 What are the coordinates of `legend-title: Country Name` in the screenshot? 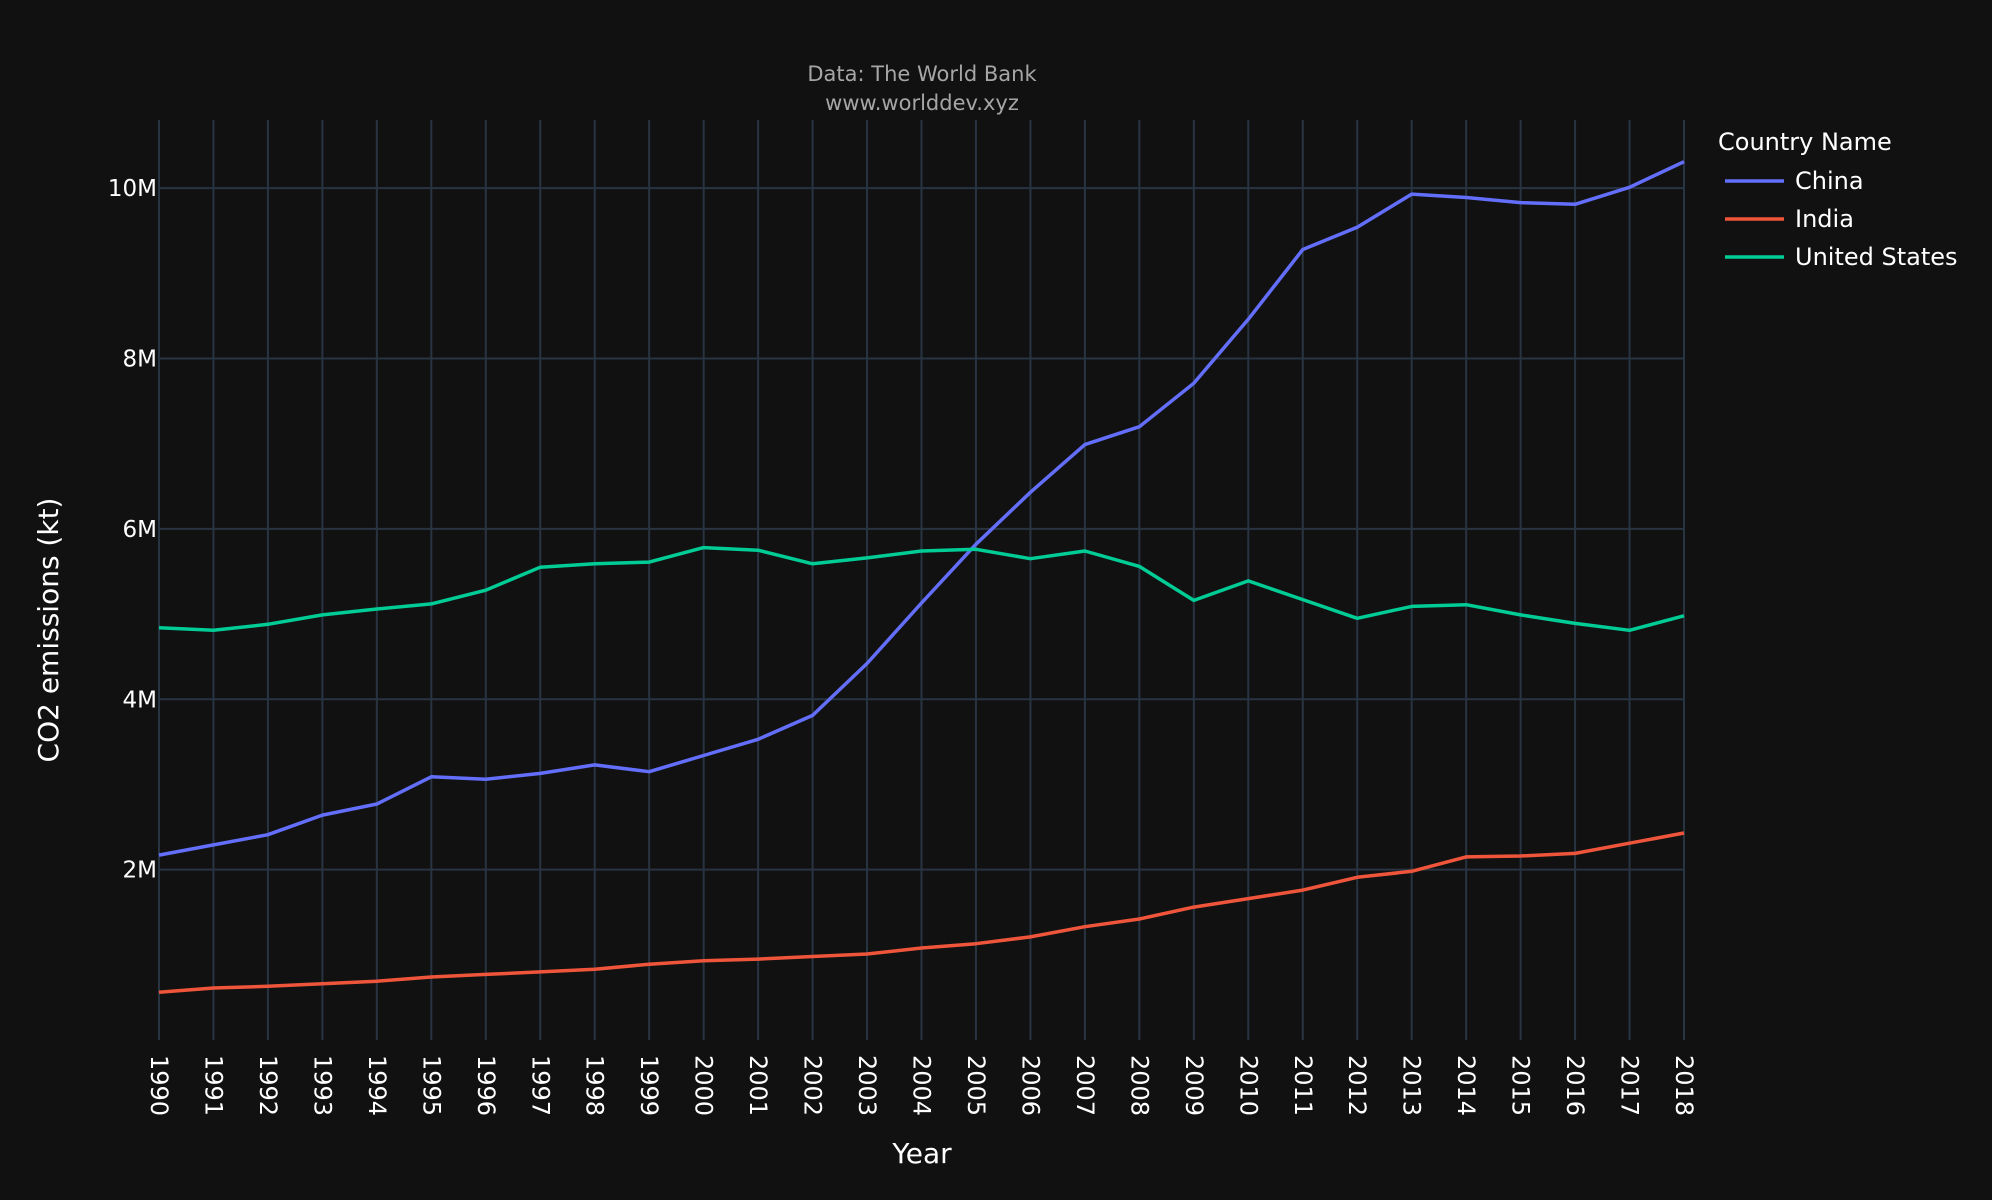 It's located at (1805, 142).